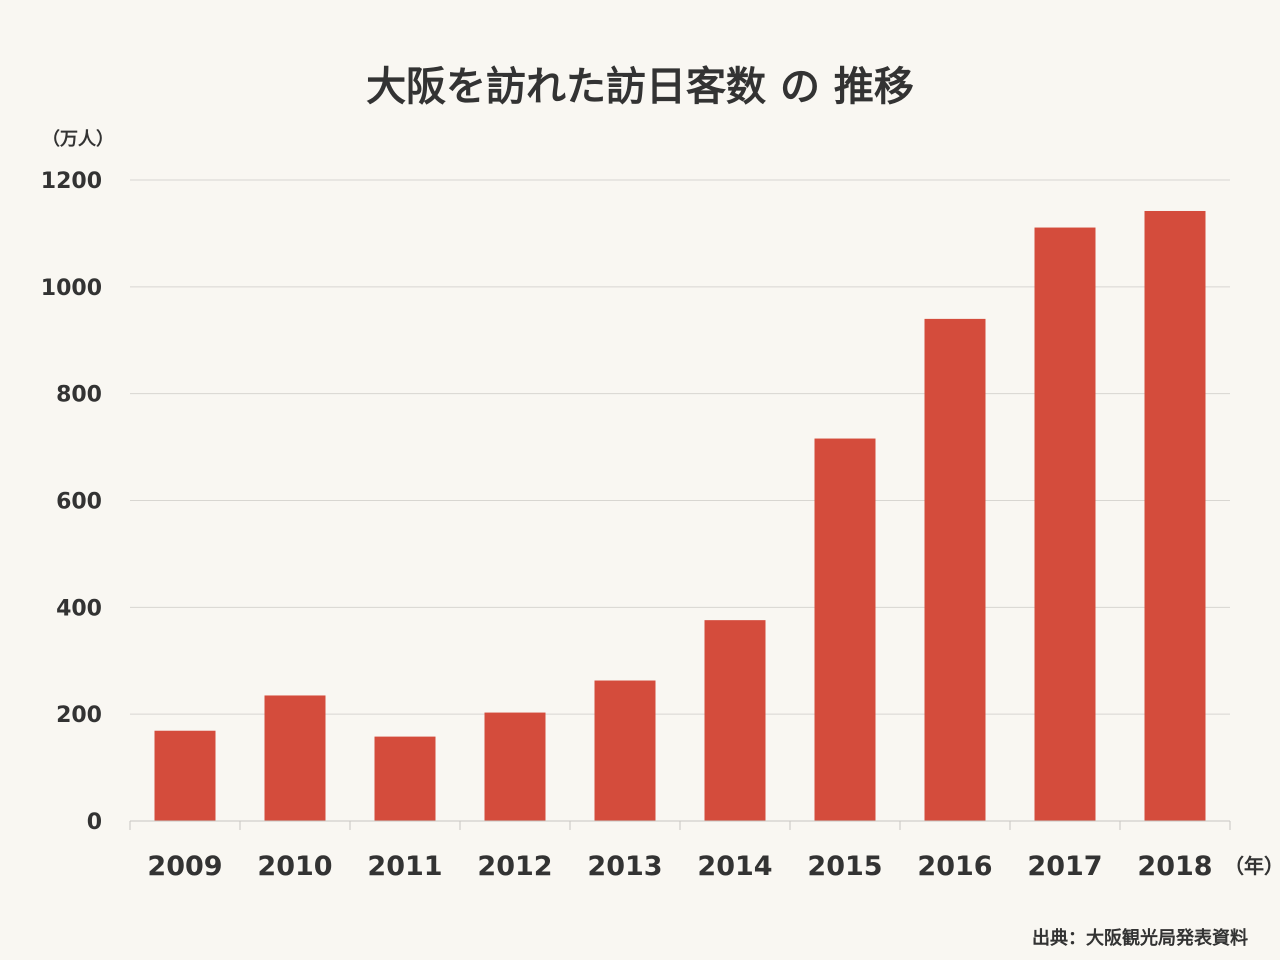  What do you see at coordinates (71, 181) in the screenshot?
I see `y-tick-label: 1200` at bounding box center [71, 181].